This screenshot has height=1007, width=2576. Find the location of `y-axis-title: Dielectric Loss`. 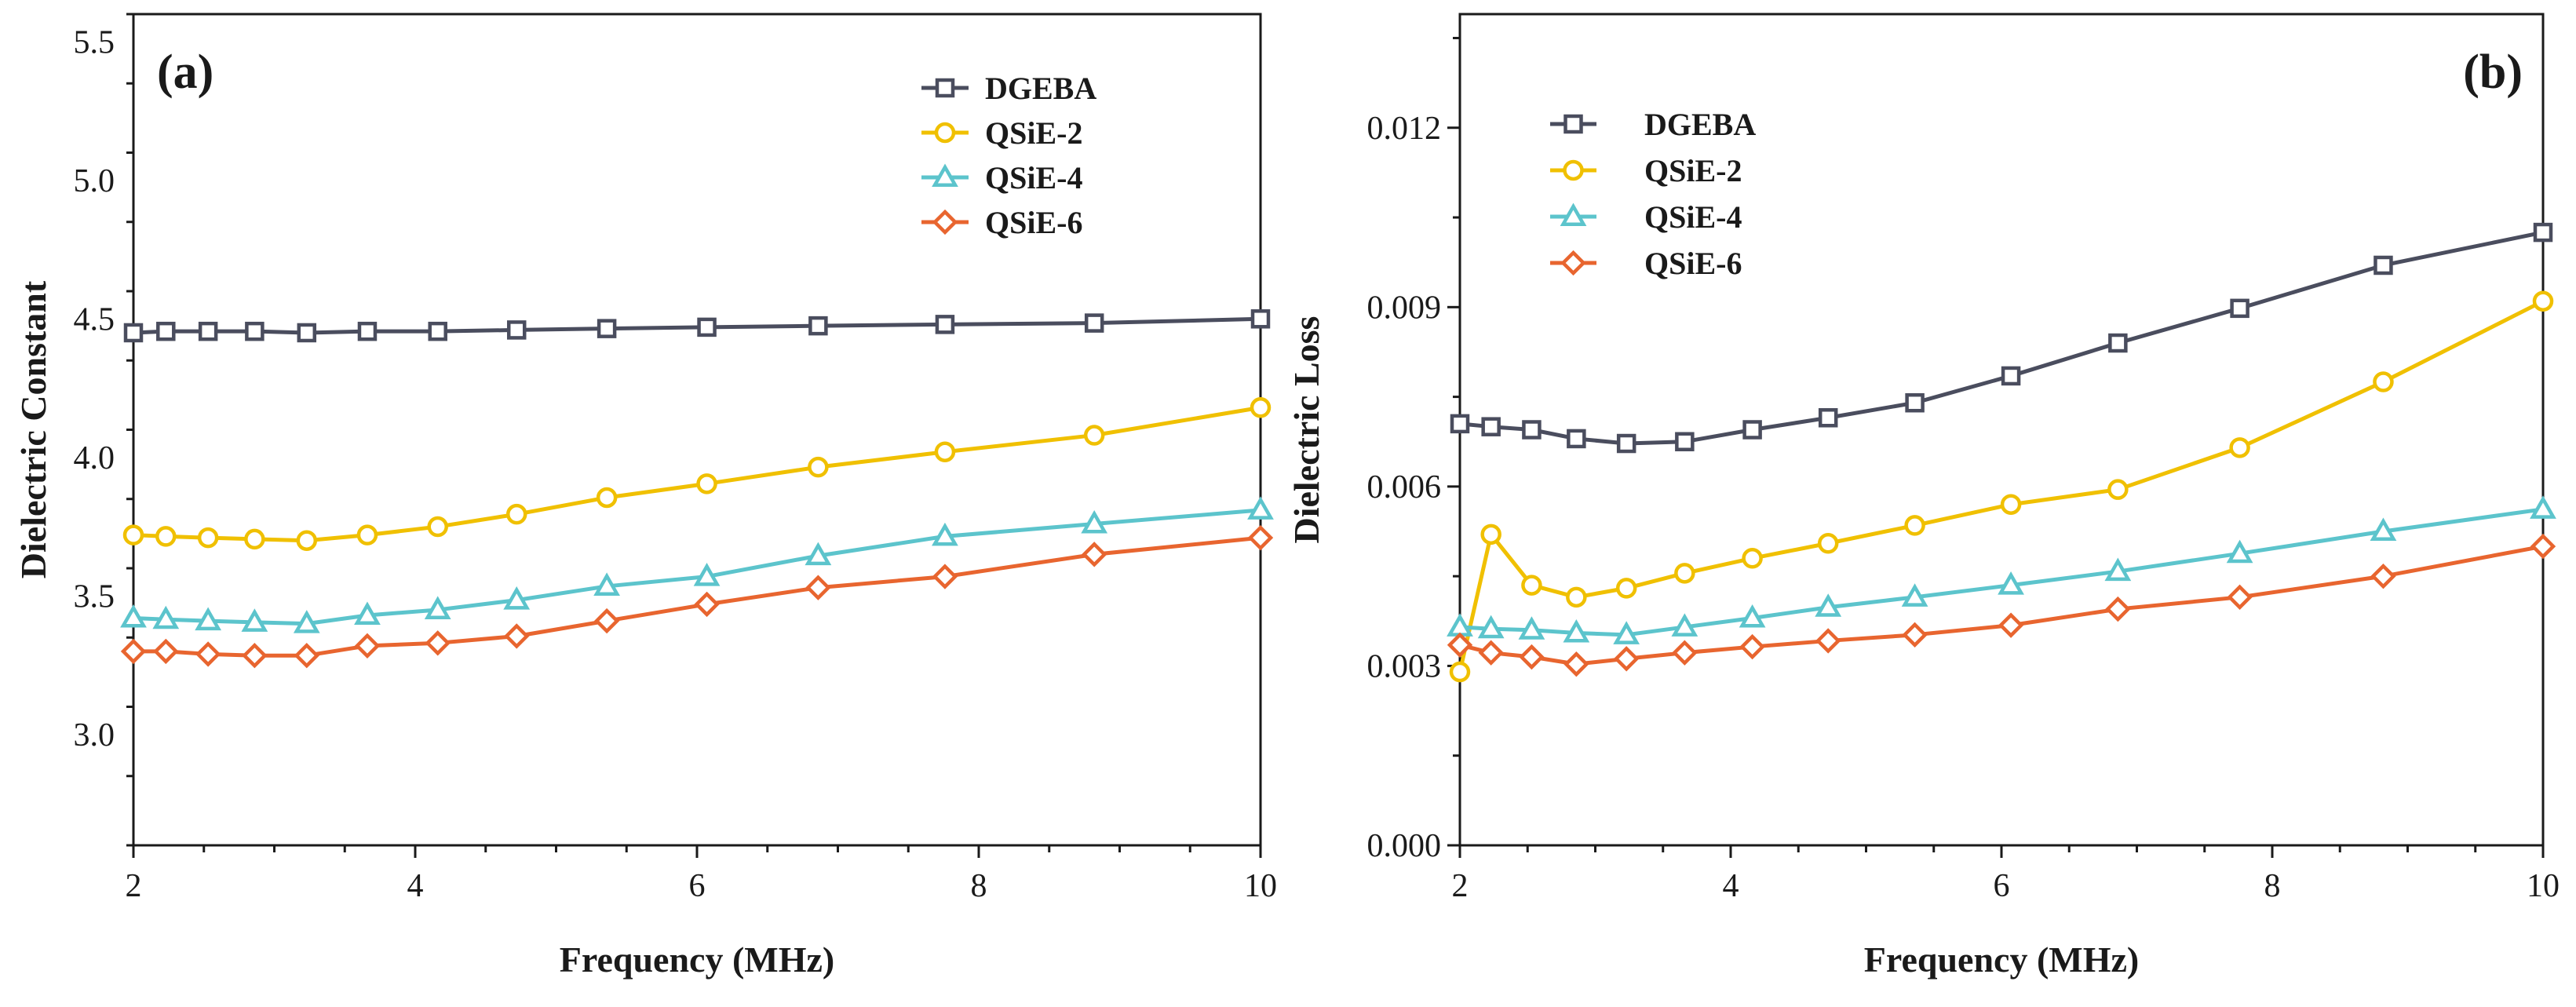

y-axis-title: Dielectric Loss is located at coordinates (1306, 430).